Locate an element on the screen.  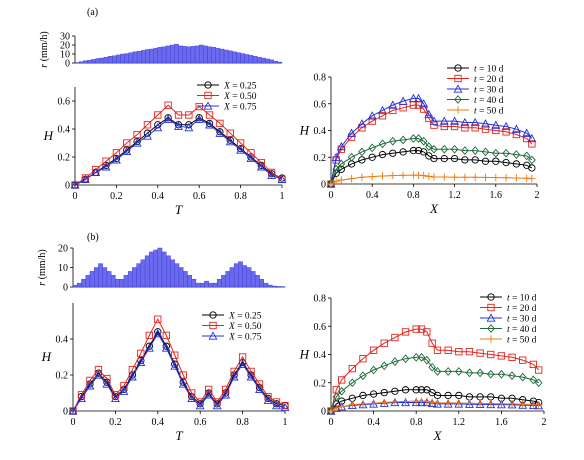
y-tick-label: 10 is located at coordinates (65, 55).